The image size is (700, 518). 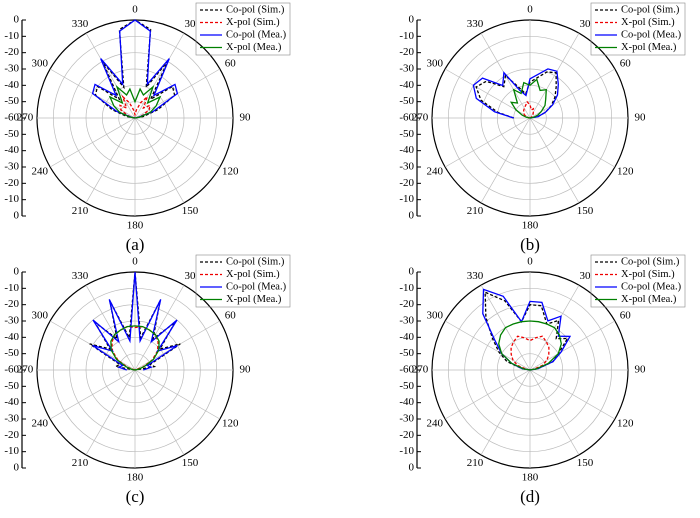 What do you see at coordinates (641, 118) in the screenshot?
I see `angle-label: 90` at bounding box center [641, 118].